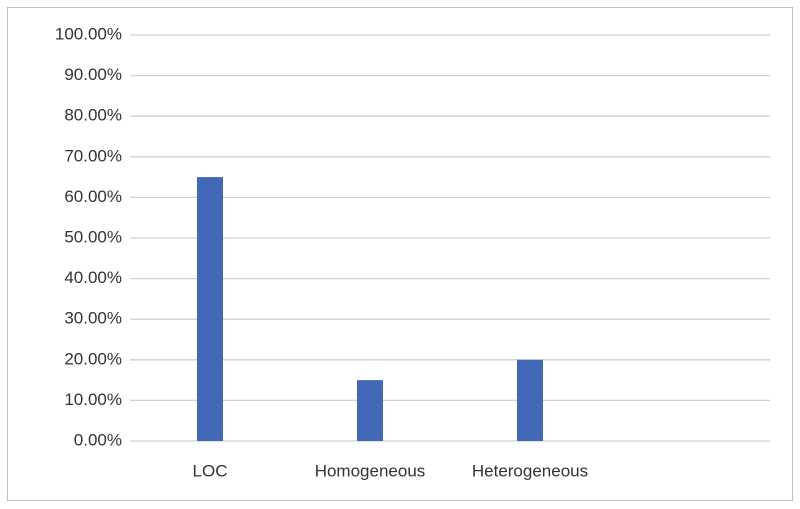 Image resolution: width=800 pixels, height=509 pixels. I want to click on y-tick-label: 100.00%, so click(88, 33).